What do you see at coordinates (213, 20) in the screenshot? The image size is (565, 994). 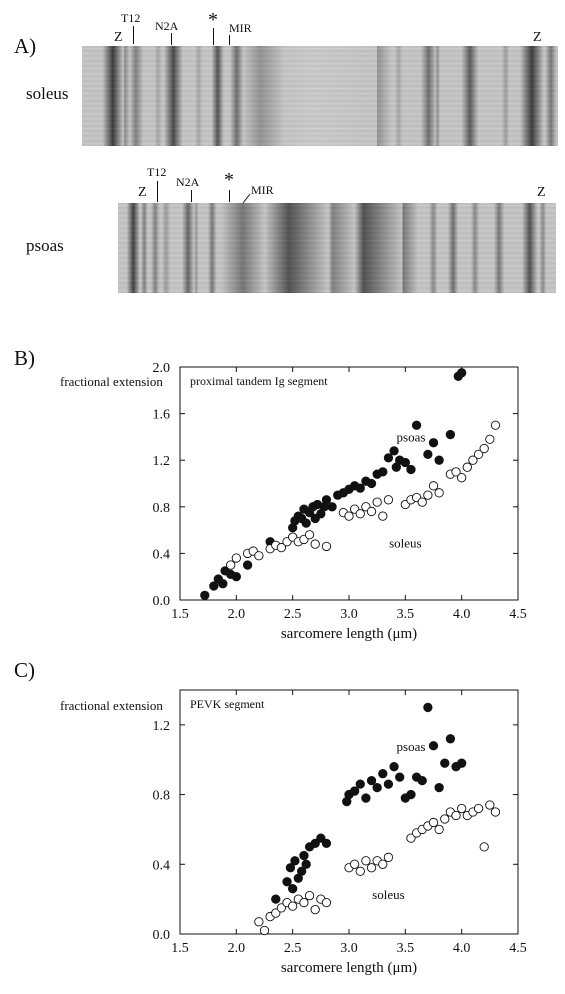 I see `soleus-asterisk-label: *` at bounding box center [213, 20].